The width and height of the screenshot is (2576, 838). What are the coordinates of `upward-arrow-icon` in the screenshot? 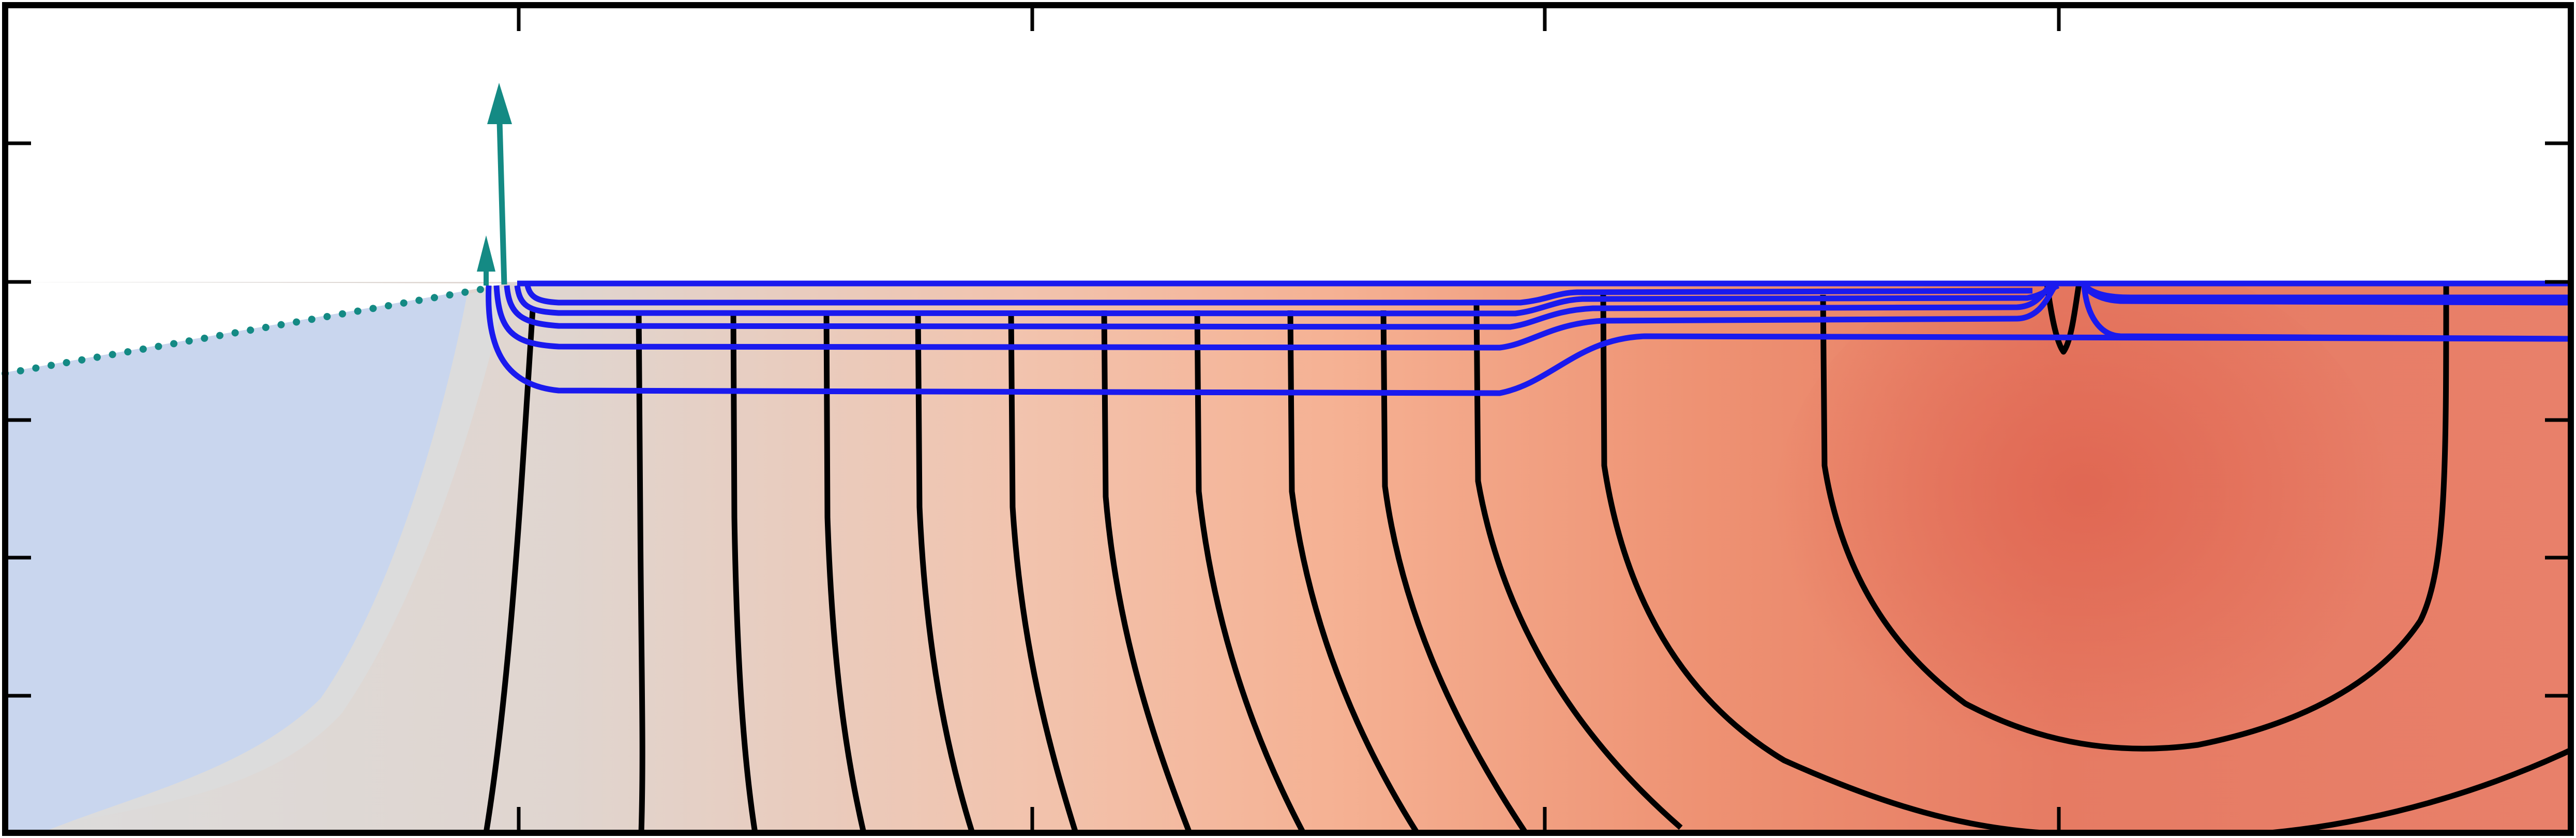 It's located at (501, 194).